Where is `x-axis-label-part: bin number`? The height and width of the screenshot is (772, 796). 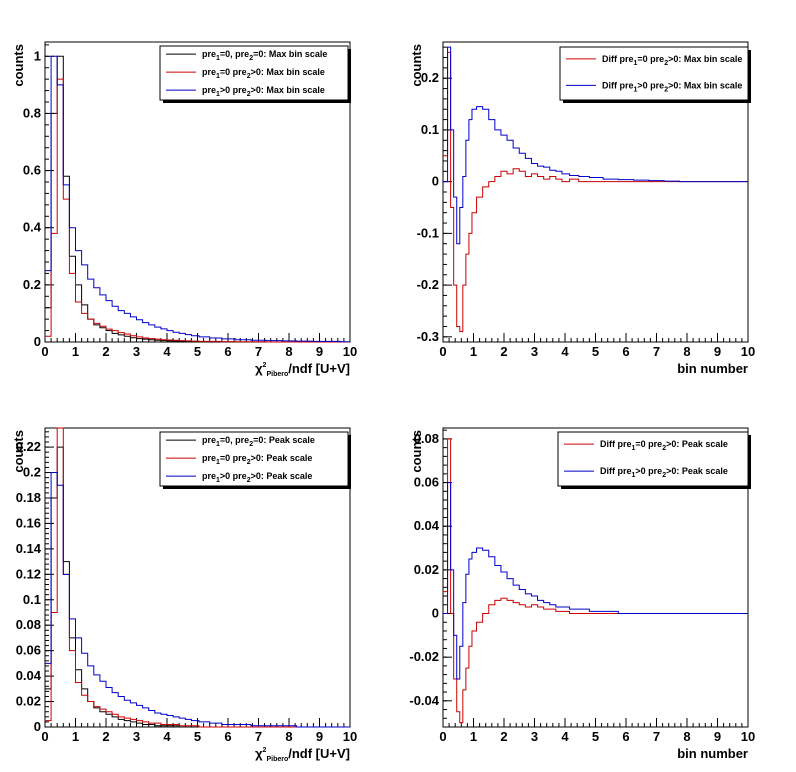
x-axis-label-part: bin number is located at coordinates (712, 368).